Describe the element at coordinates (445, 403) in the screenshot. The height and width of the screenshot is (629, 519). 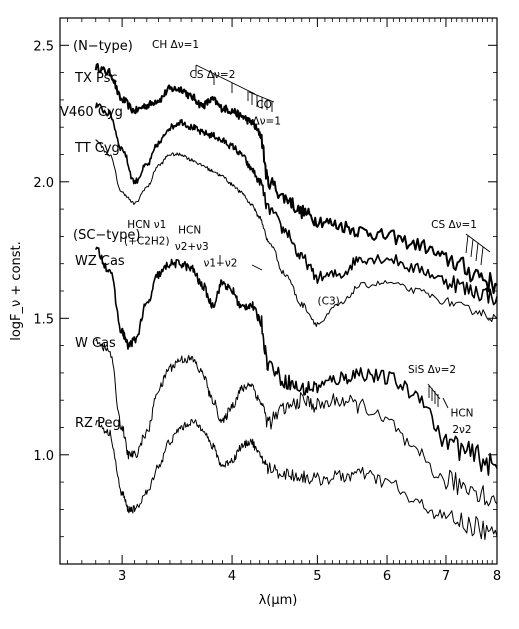
I see `hcn-2v2-feature-marker` at that location.